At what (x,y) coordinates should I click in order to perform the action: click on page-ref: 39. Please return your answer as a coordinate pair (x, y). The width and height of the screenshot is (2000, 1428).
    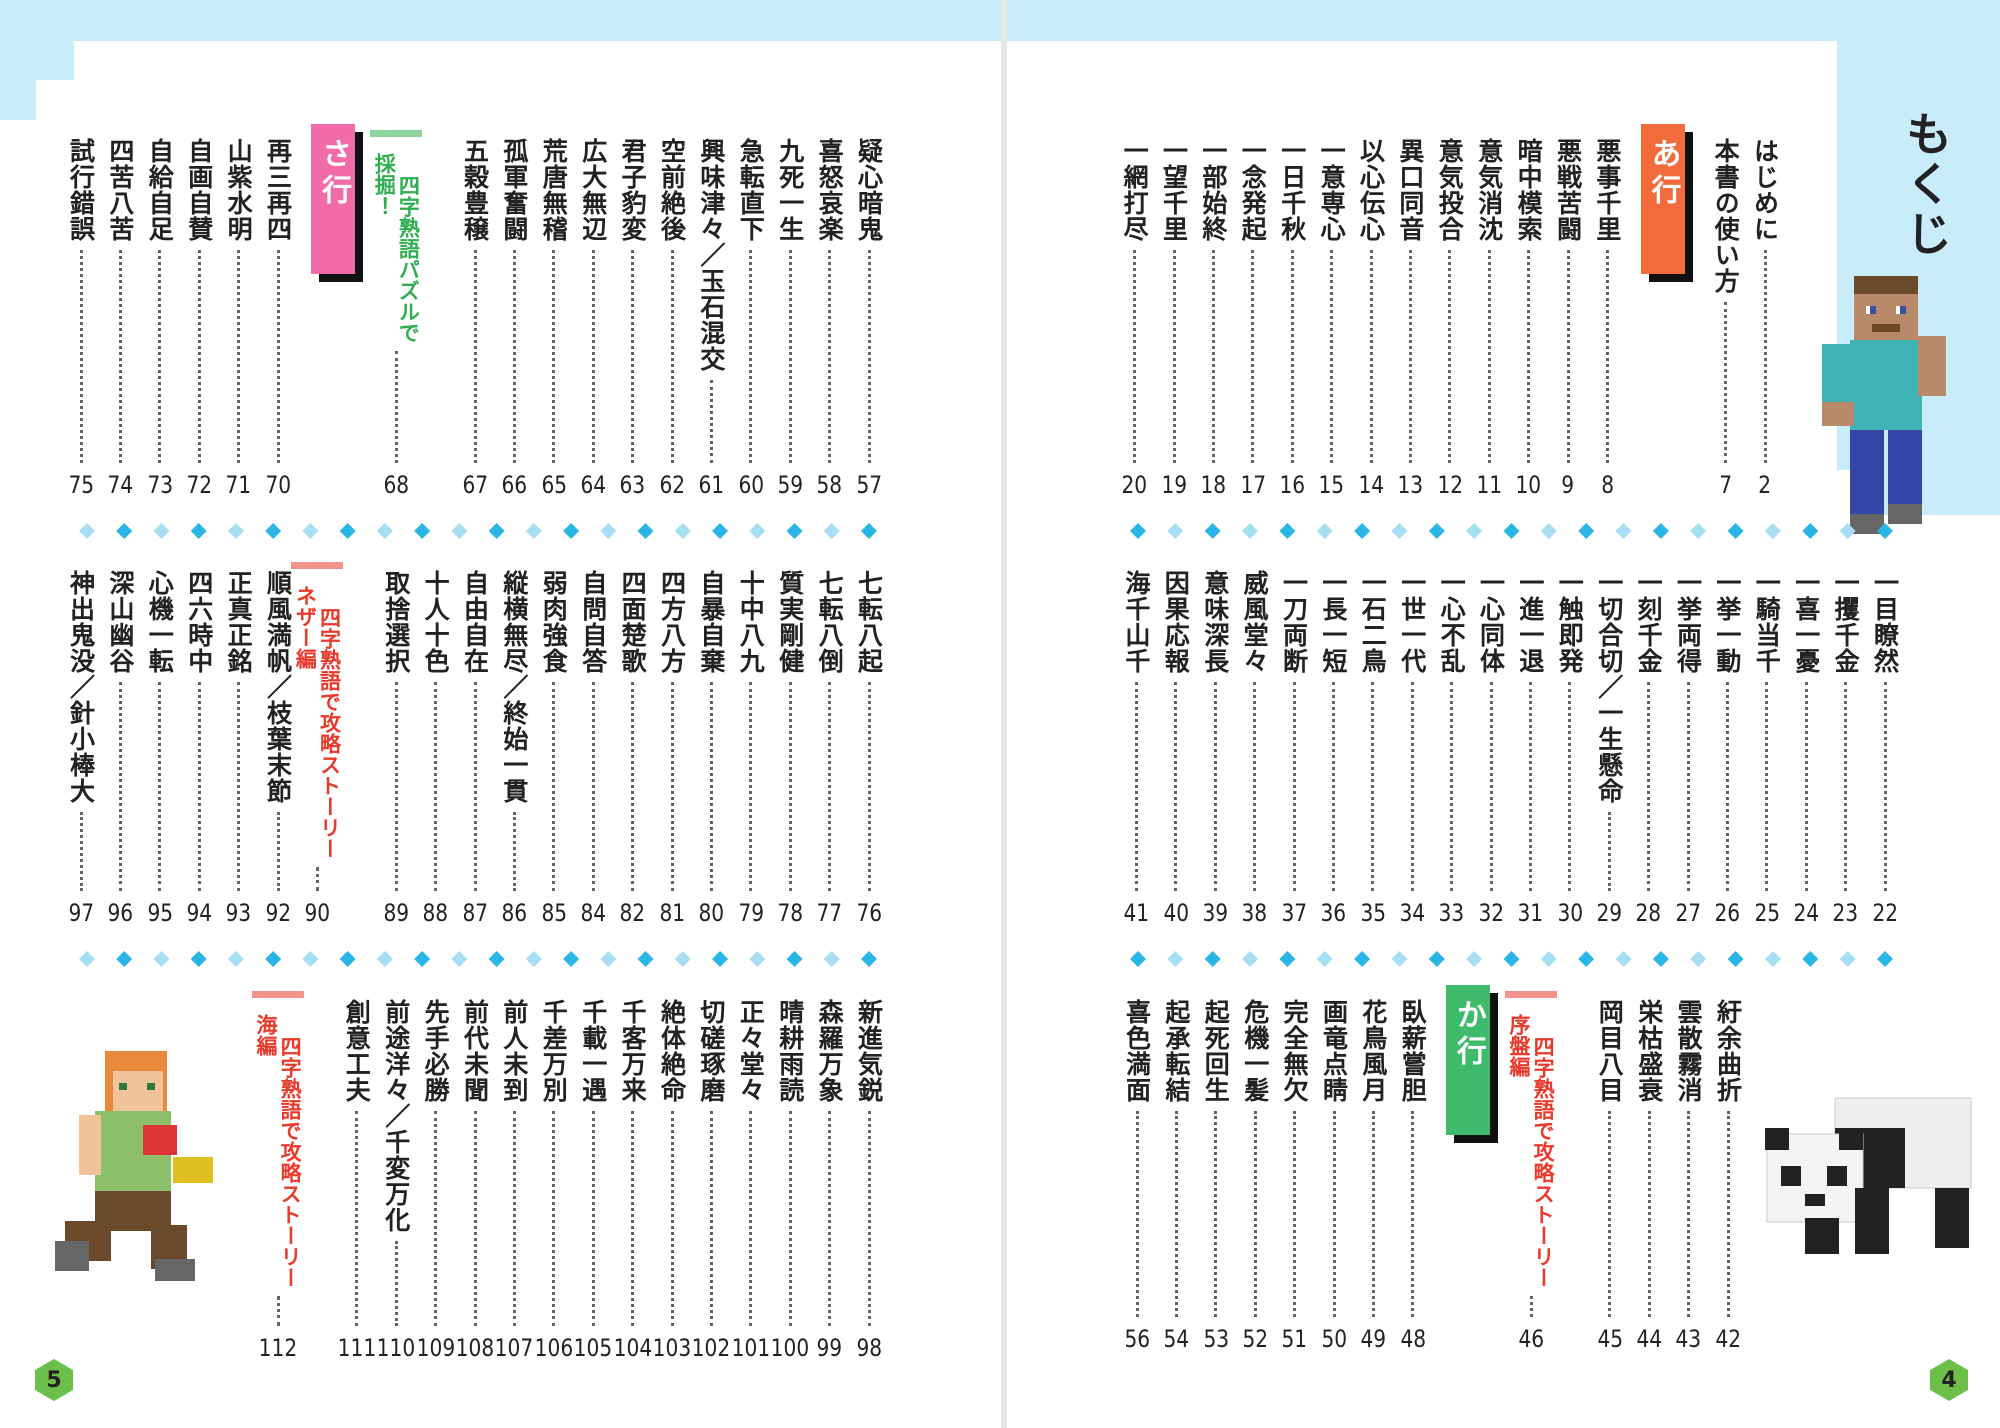
    Looking at the image, I should click on (1215, 913).